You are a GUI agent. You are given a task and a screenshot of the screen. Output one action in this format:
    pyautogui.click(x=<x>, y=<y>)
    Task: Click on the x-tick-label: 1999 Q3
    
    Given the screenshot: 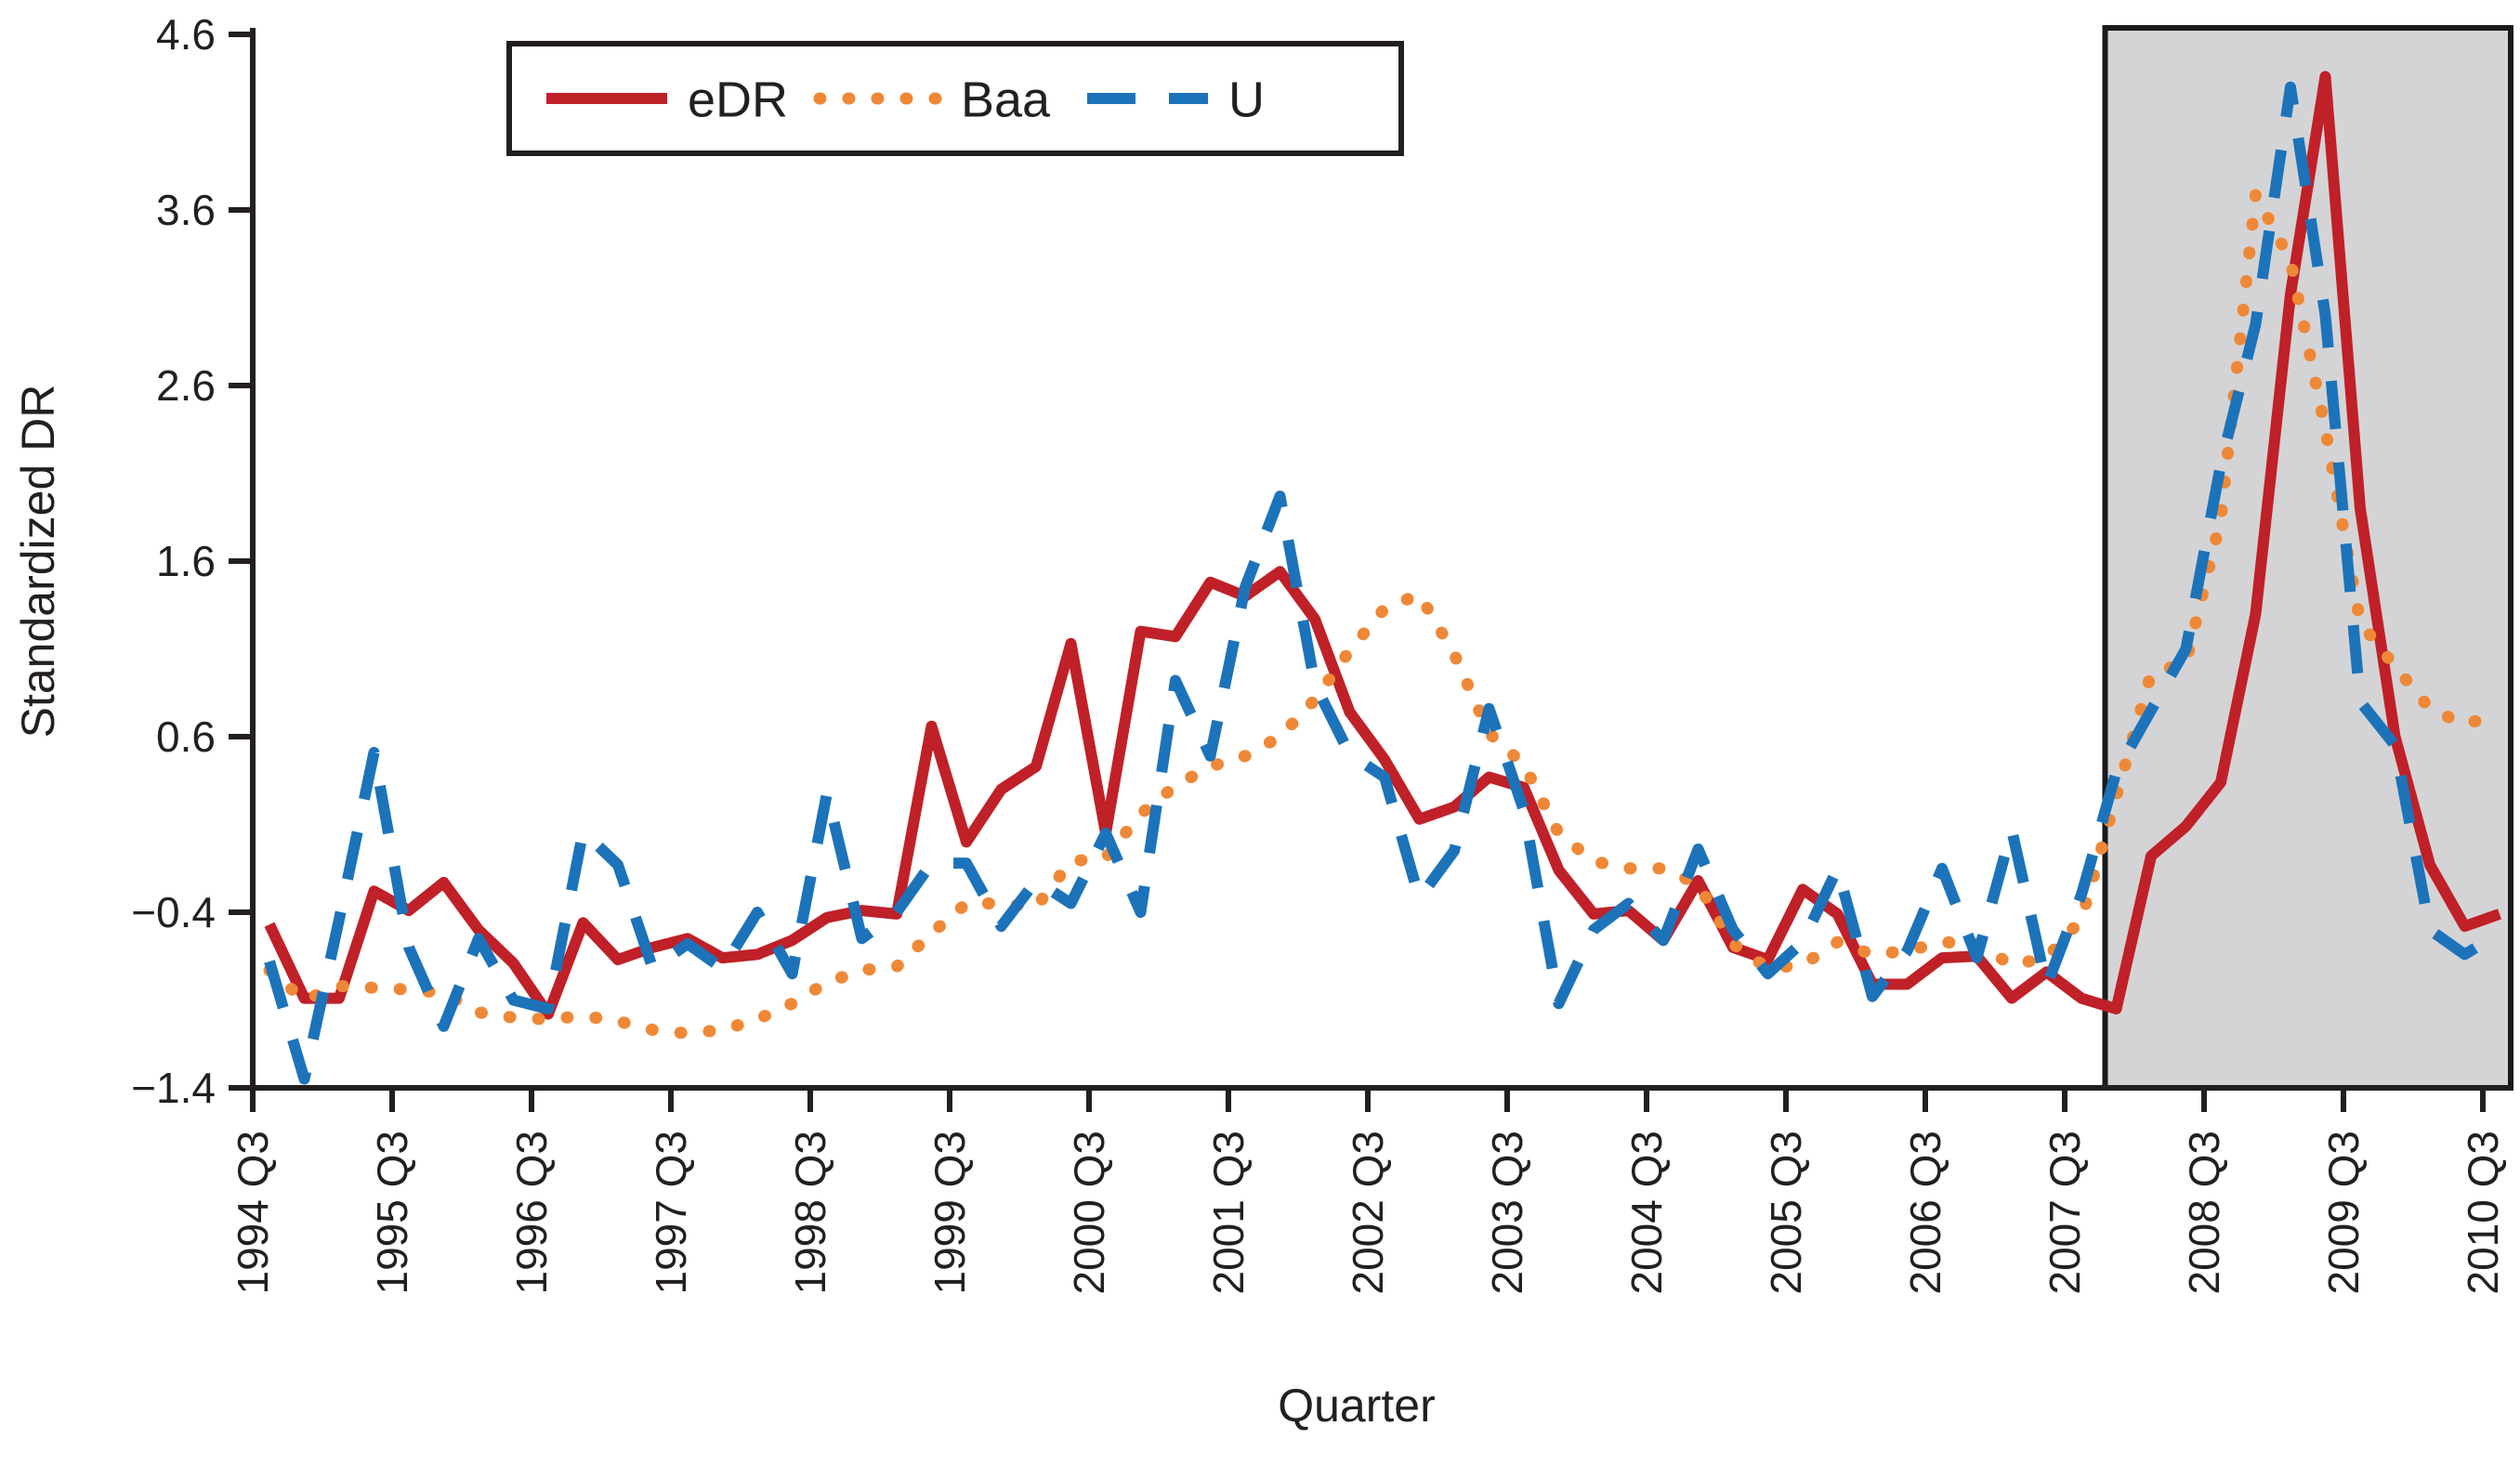 What is the action you would take?
    pyautogui.click(x=949, y=1212)
    